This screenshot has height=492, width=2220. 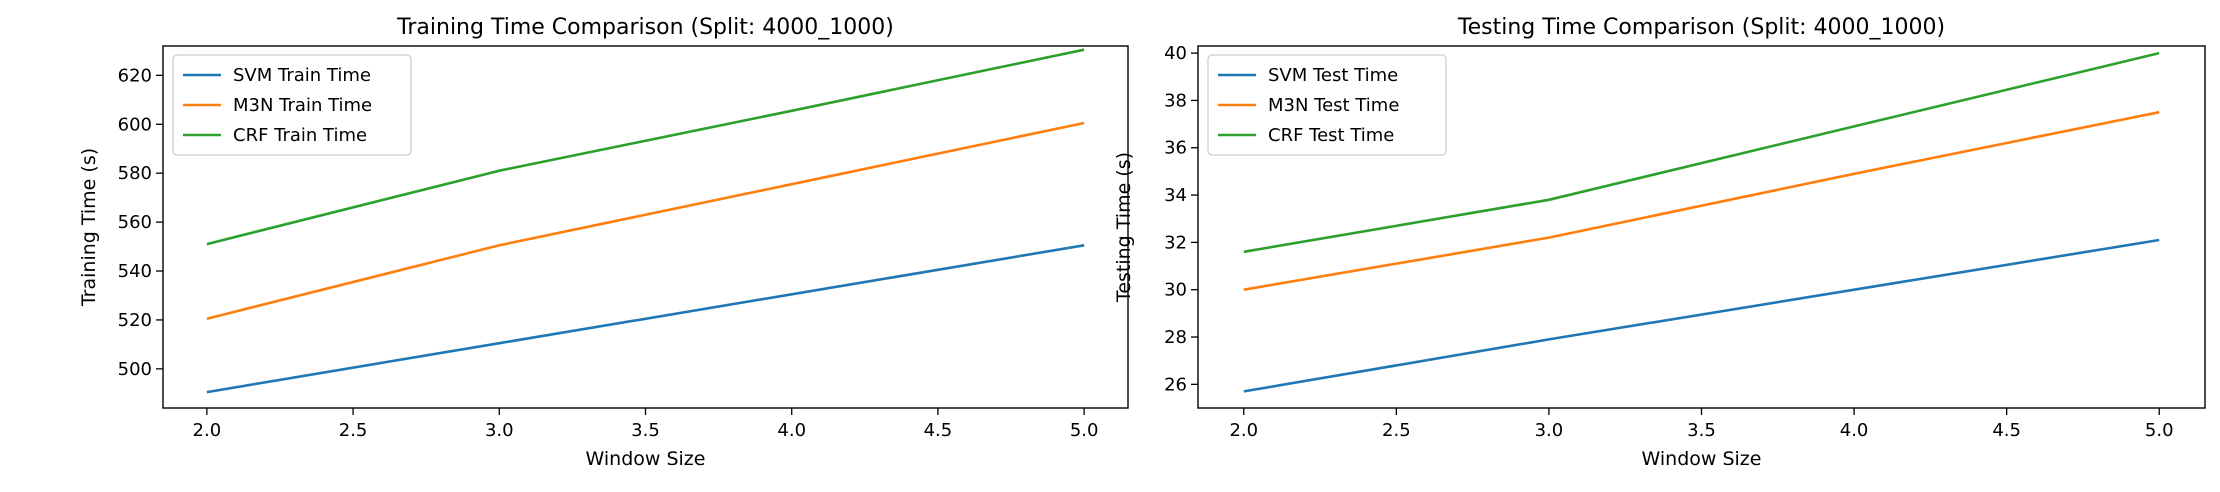 I want to click on train-x-tick-label: 4.0, so click(x=791, y=430).